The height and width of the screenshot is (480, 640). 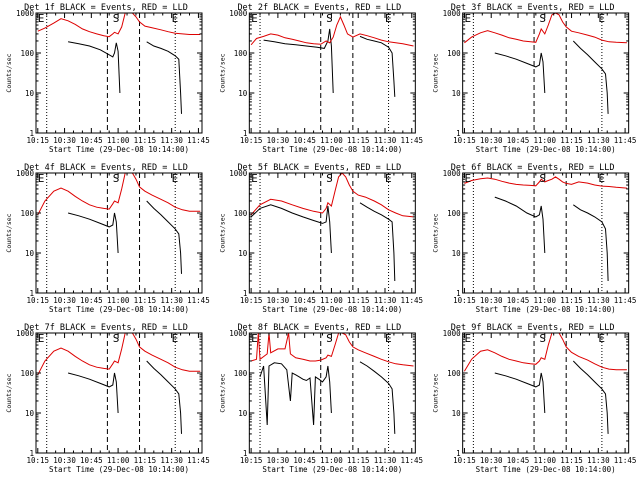 I want to click on panel-title: Det 9f BLACK = Events, RED = LLD, so click(x=533, y=328).